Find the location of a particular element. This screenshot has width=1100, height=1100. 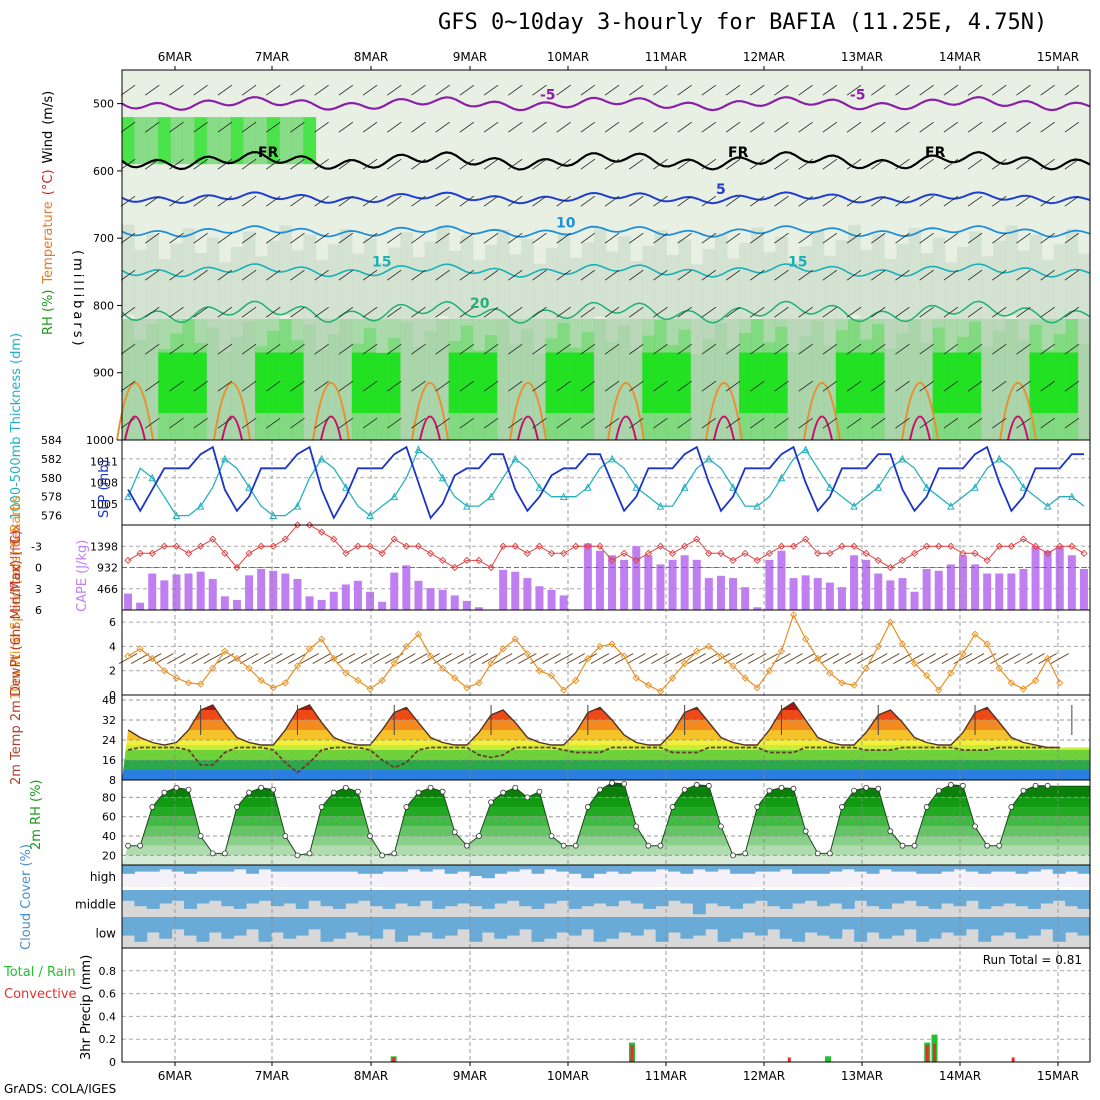

precip-convective-bar is located at coordinates (789, 1059).